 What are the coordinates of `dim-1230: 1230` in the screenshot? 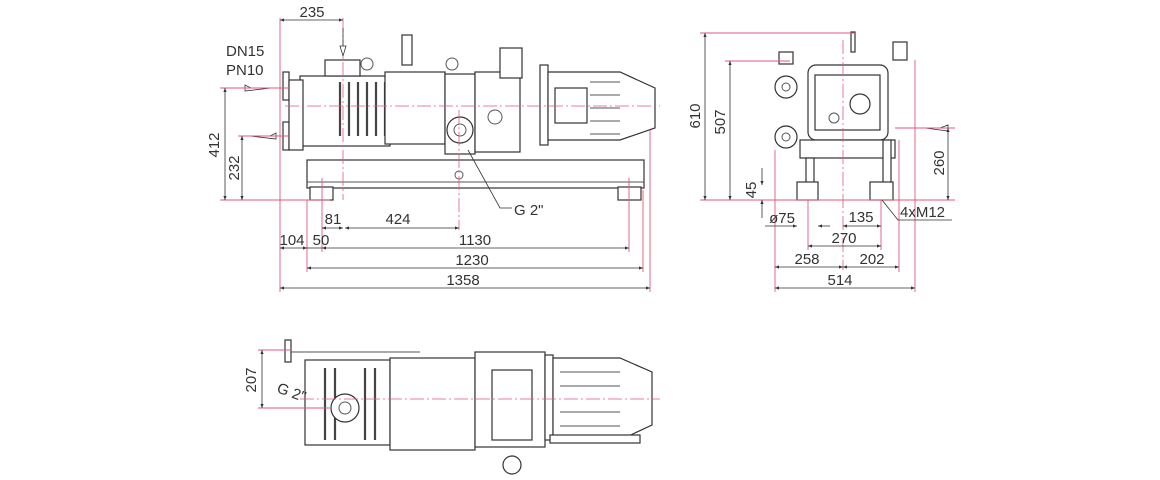 It's located at (471, 260).